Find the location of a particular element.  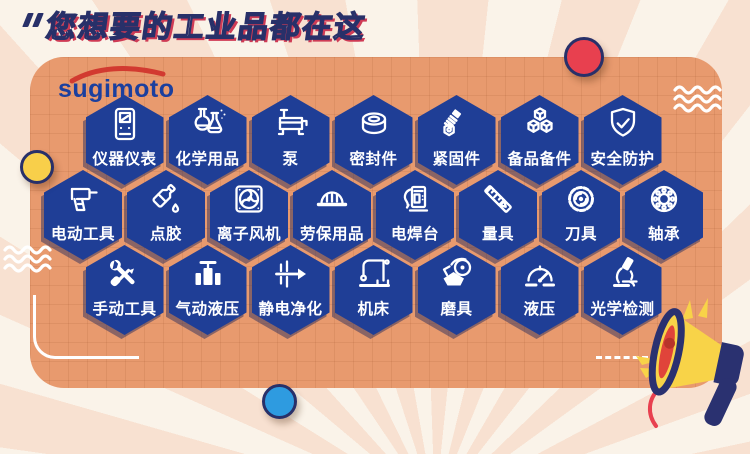

hexagon-shape: 劳保用品 is located at coordinates (332, 215).